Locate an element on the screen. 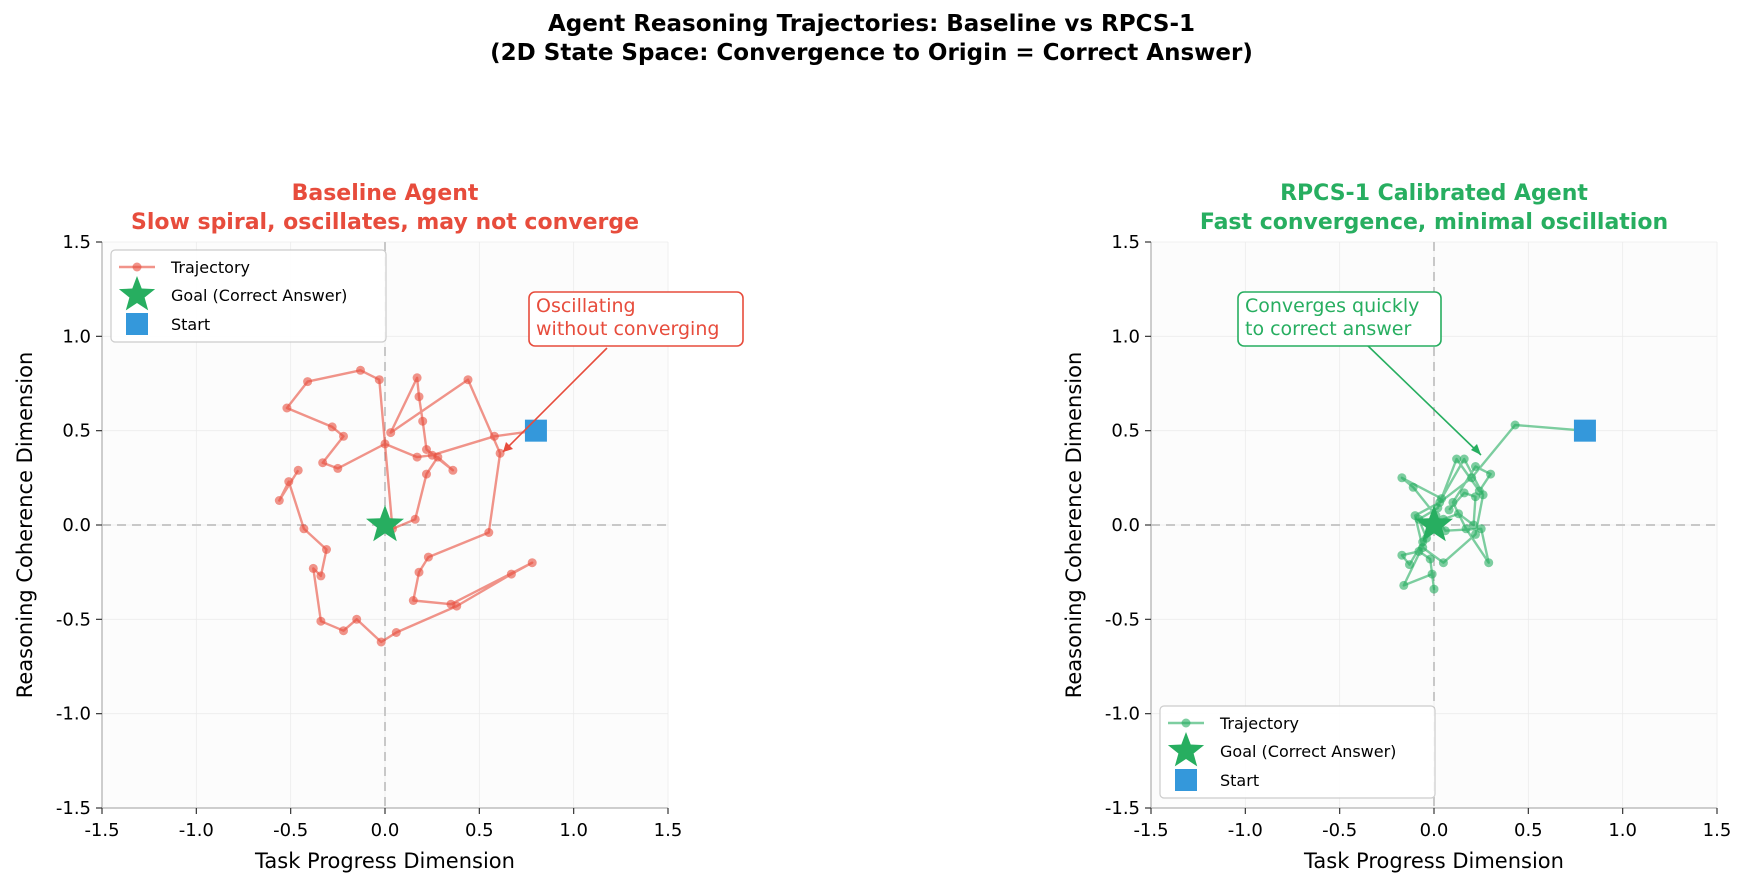 Image resolution: width=1743 pixels, height=886 pixels. annotation-box is located at coordinates (1339, 319).